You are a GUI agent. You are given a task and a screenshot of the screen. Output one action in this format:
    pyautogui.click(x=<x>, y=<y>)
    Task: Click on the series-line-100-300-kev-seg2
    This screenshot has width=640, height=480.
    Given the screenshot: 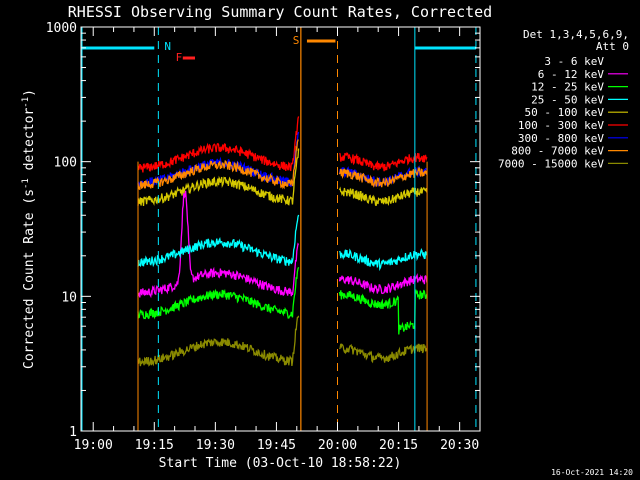 What is the action you would take?
    pyautogui.click(x=383, y=162)
    